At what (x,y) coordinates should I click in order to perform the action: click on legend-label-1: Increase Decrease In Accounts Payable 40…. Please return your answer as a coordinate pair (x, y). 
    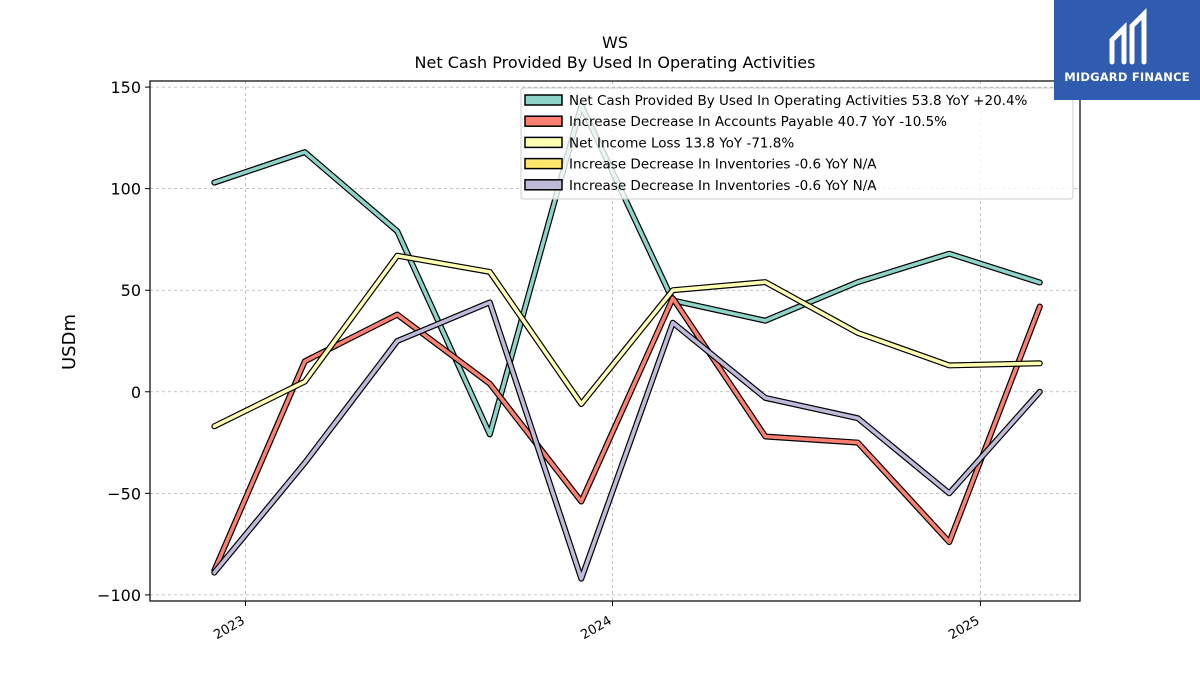
    Looking at the image, I should click on (758, 122).